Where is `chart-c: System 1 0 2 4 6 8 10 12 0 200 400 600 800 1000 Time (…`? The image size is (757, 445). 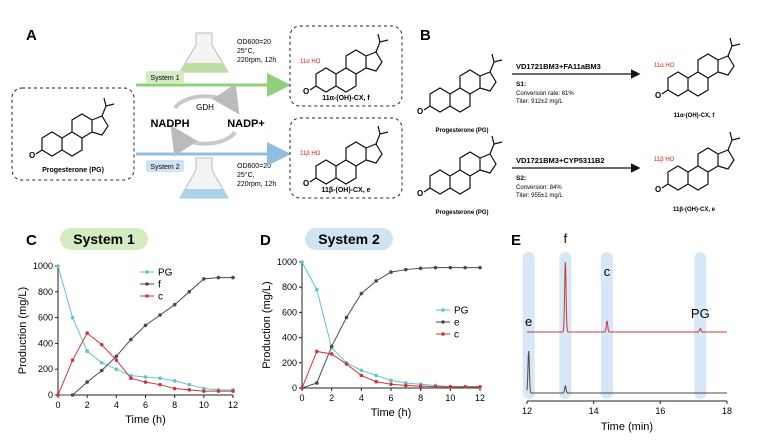
chart-c: System 1 0 2 4 6 8 10 12 0 200 400 600 800 1000 Time (… is located at coordinates (127, 327).